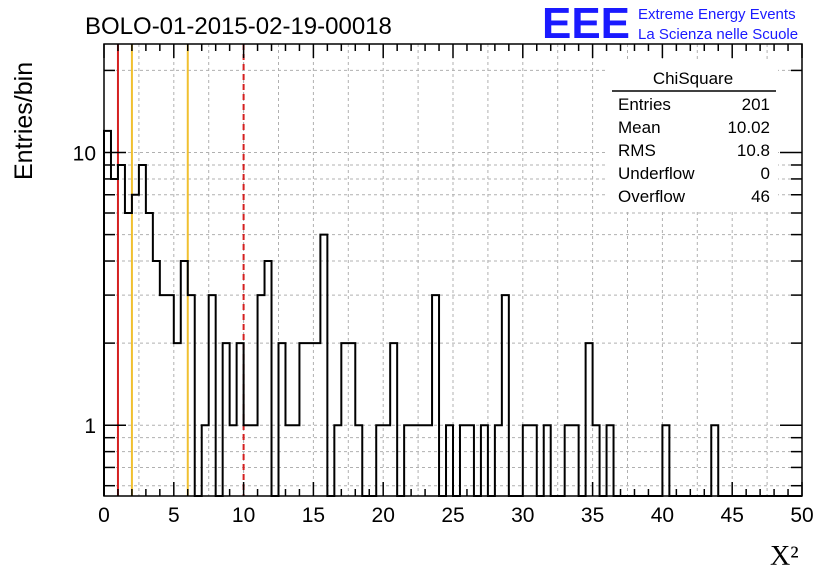  Describe the element at coordinates (756, 104) in the screenshot. I see `stats-row-value: 201` at that location.